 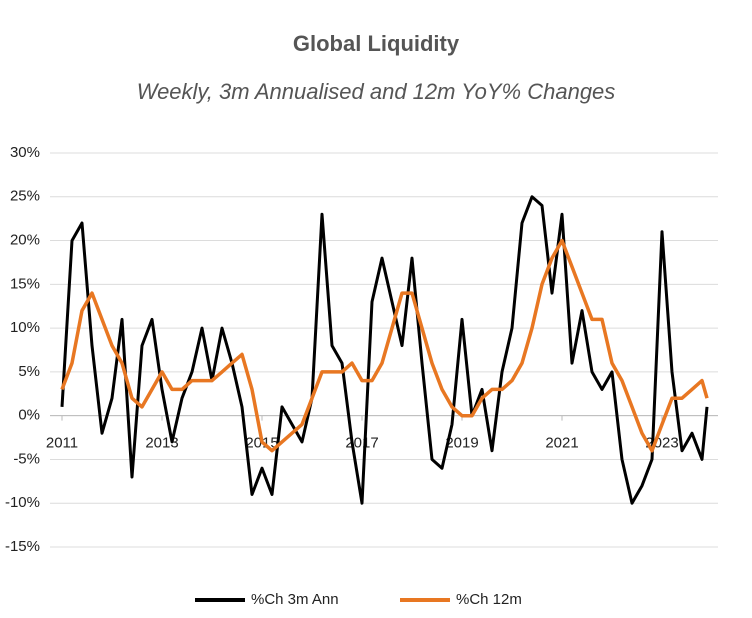 I want to click on legend-label: %Ch 12m, so click(x=489, y=599).